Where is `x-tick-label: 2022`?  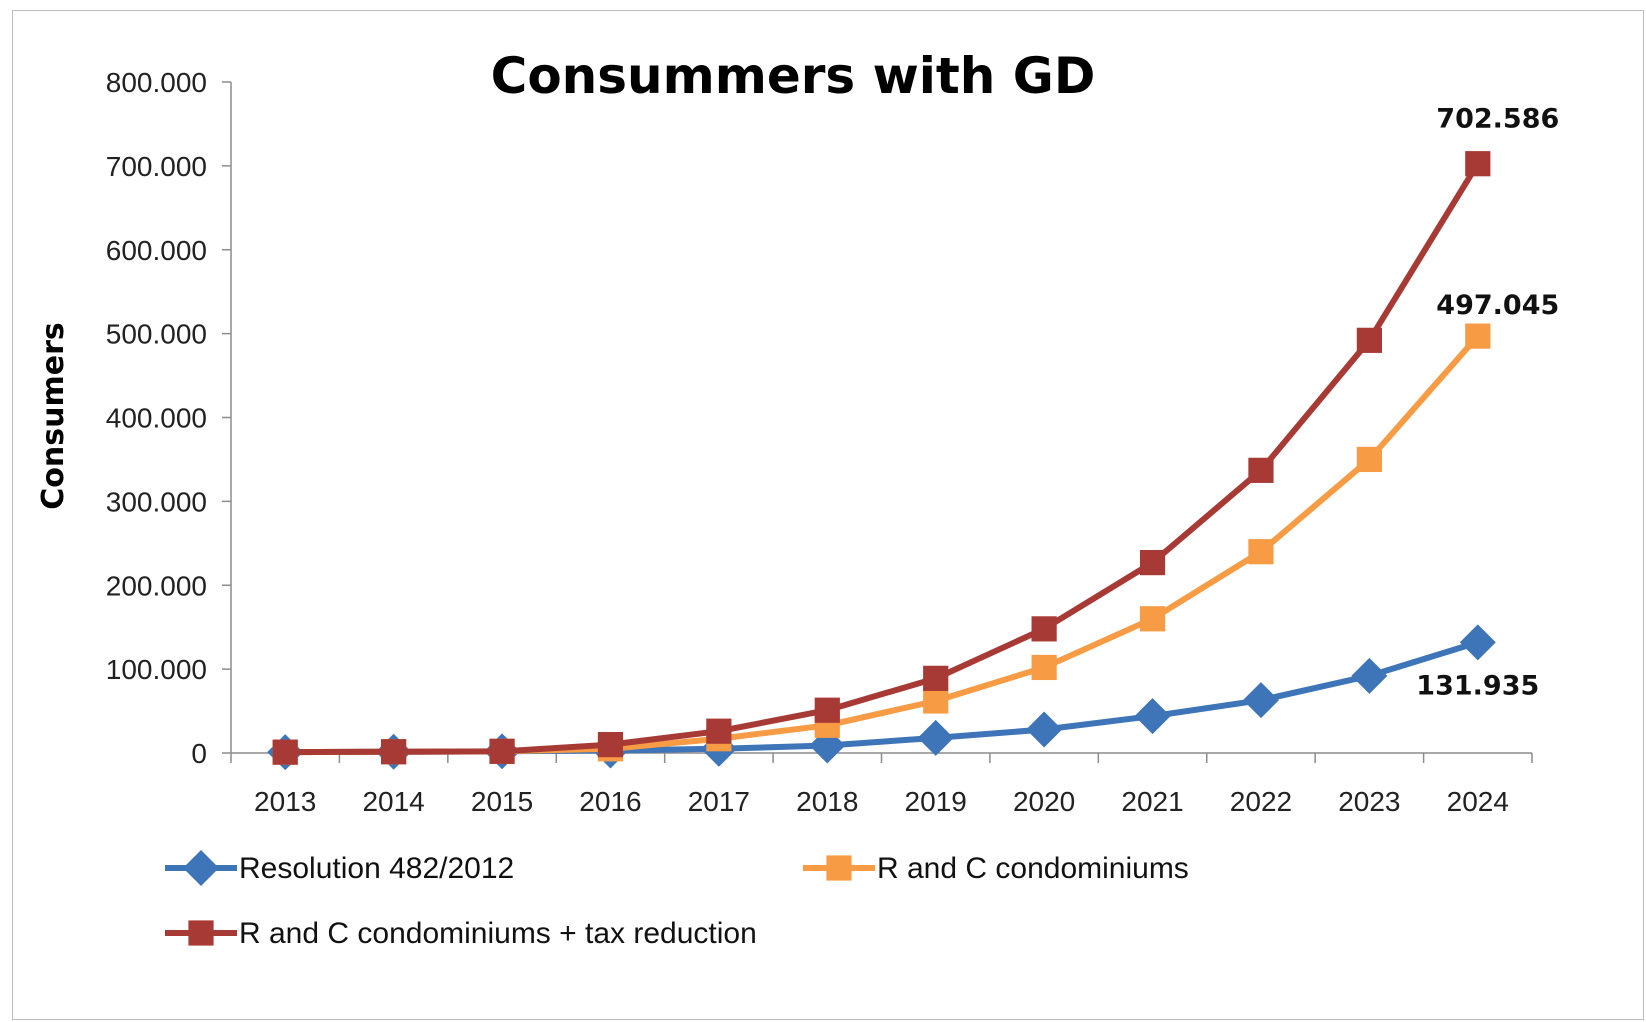 x-tick-label: 2022 is located at coordinates (1261, 801).